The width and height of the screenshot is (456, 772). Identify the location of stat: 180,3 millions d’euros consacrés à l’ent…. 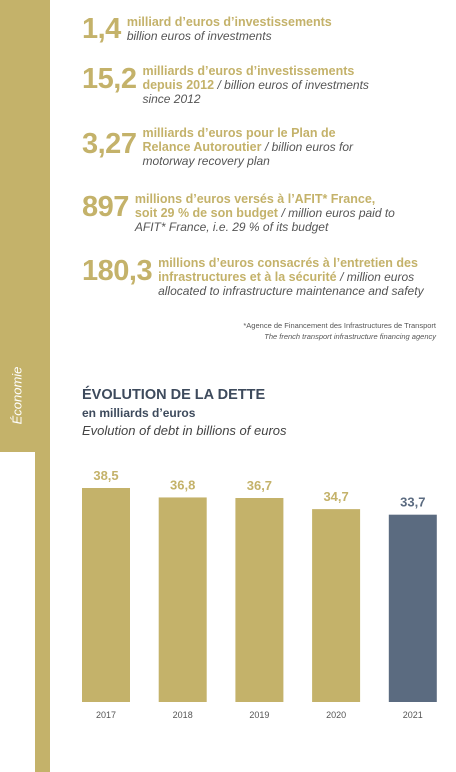
(262, 277).